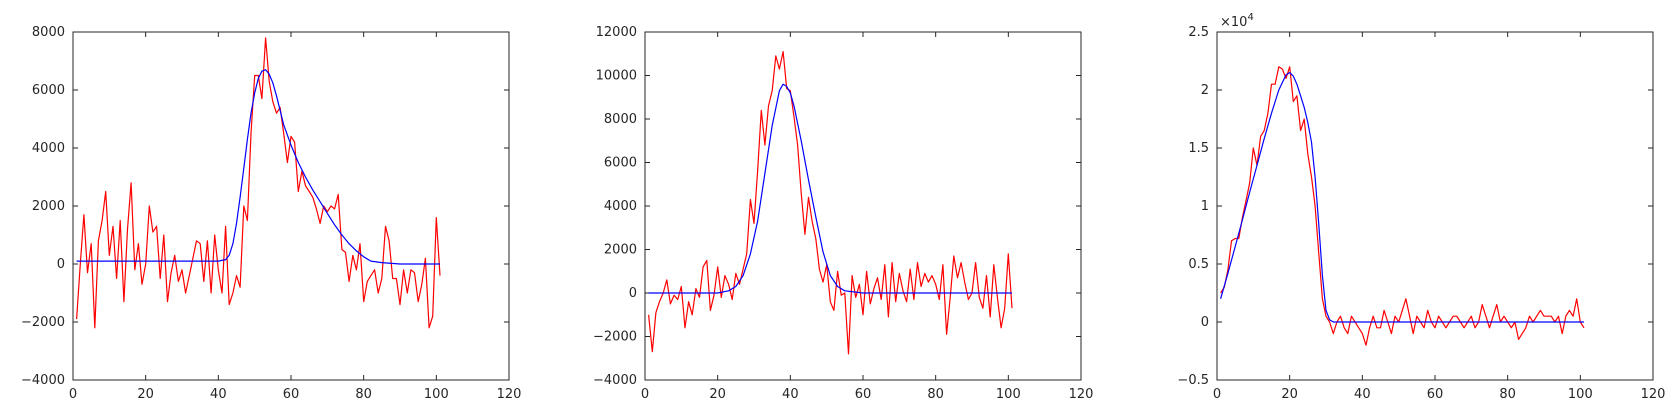  Describe the element at coordinates (1198, 264) in the screenshot. I see `y-tick-label: 0.5` at that location.